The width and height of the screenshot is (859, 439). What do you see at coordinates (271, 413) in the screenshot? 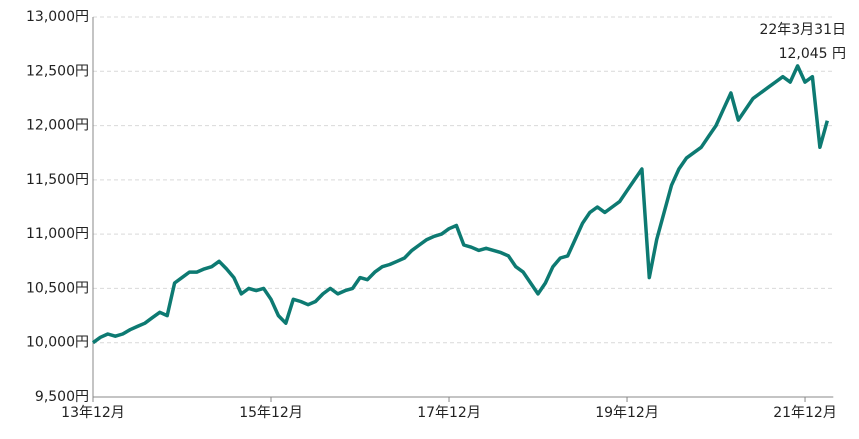
I see `x-tick-label: 15年12月` at bounding box center [271, 413].